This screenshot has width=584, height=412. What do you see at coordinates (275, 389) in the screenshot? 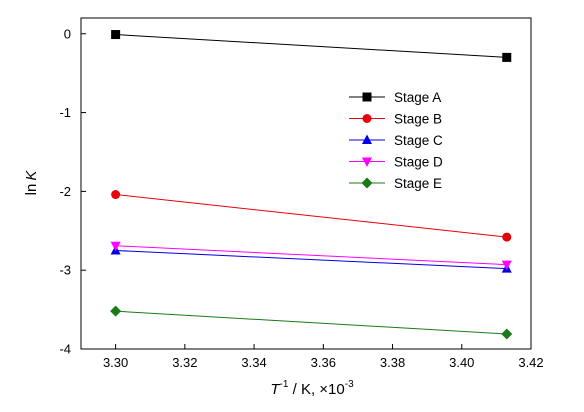
I see `x-axis-label-var: T` at bounding box center [275, 389].